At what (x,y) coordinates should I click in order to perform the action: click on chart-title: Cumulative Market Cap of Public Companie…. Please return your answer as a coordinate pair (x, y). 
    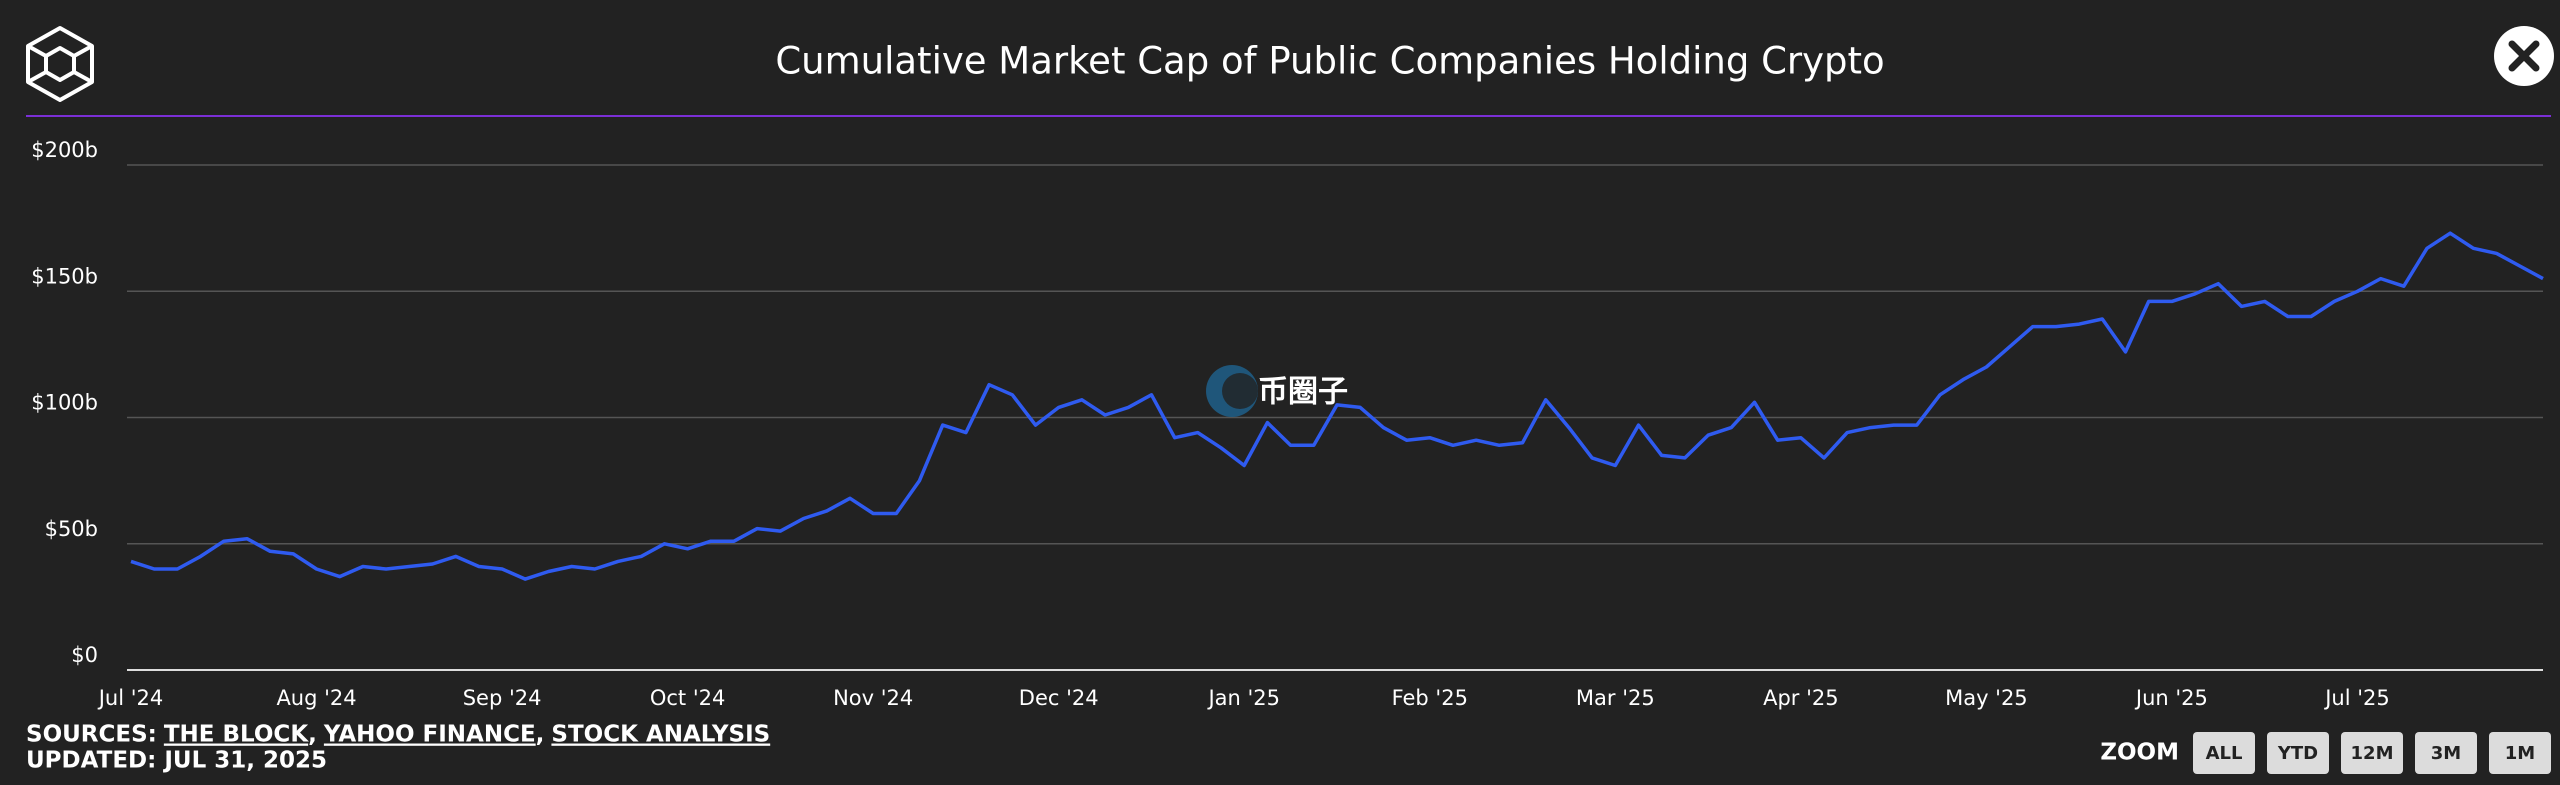
    Looking at the image, I should click on (1329, 61).